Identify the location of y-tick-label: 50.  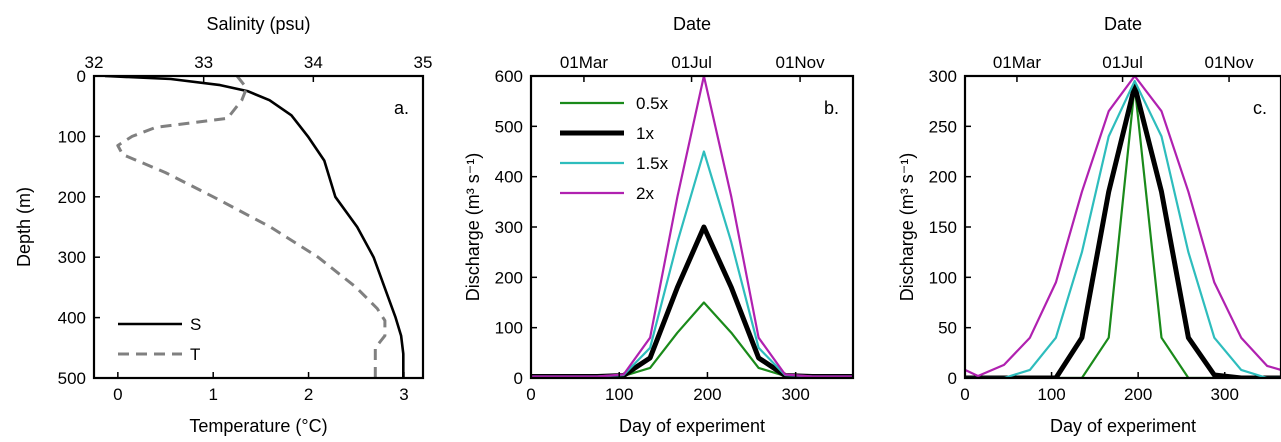
(947, 328).